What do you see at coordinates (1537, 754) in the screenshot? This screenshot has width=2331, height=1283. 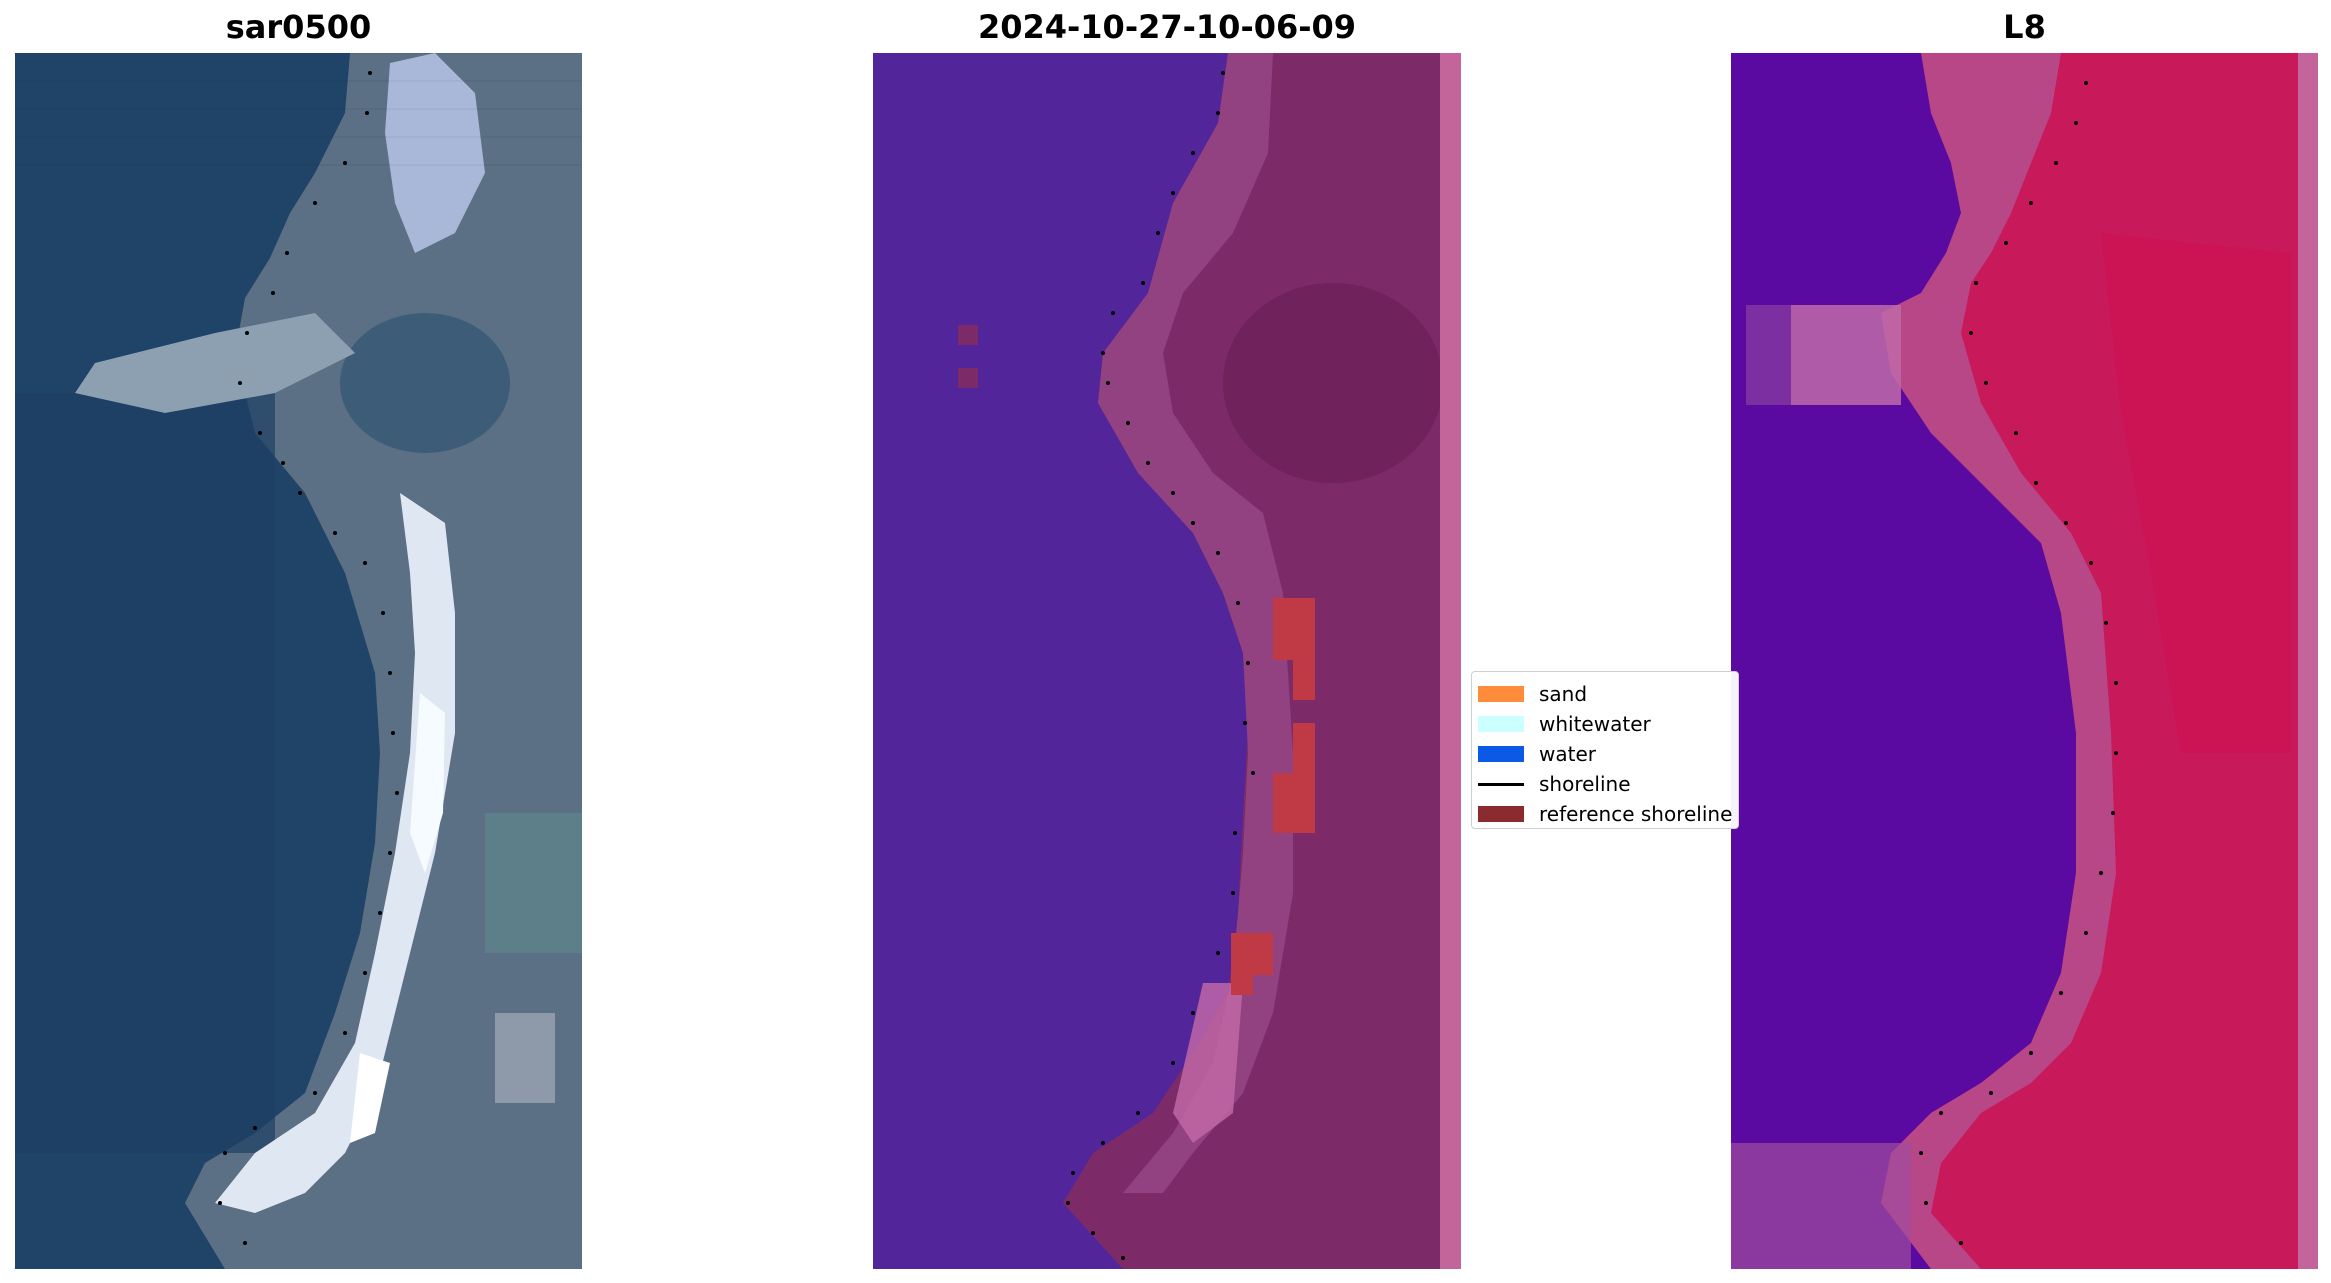 I see `legend-item-water: water` at bounding box center [1537, 754].